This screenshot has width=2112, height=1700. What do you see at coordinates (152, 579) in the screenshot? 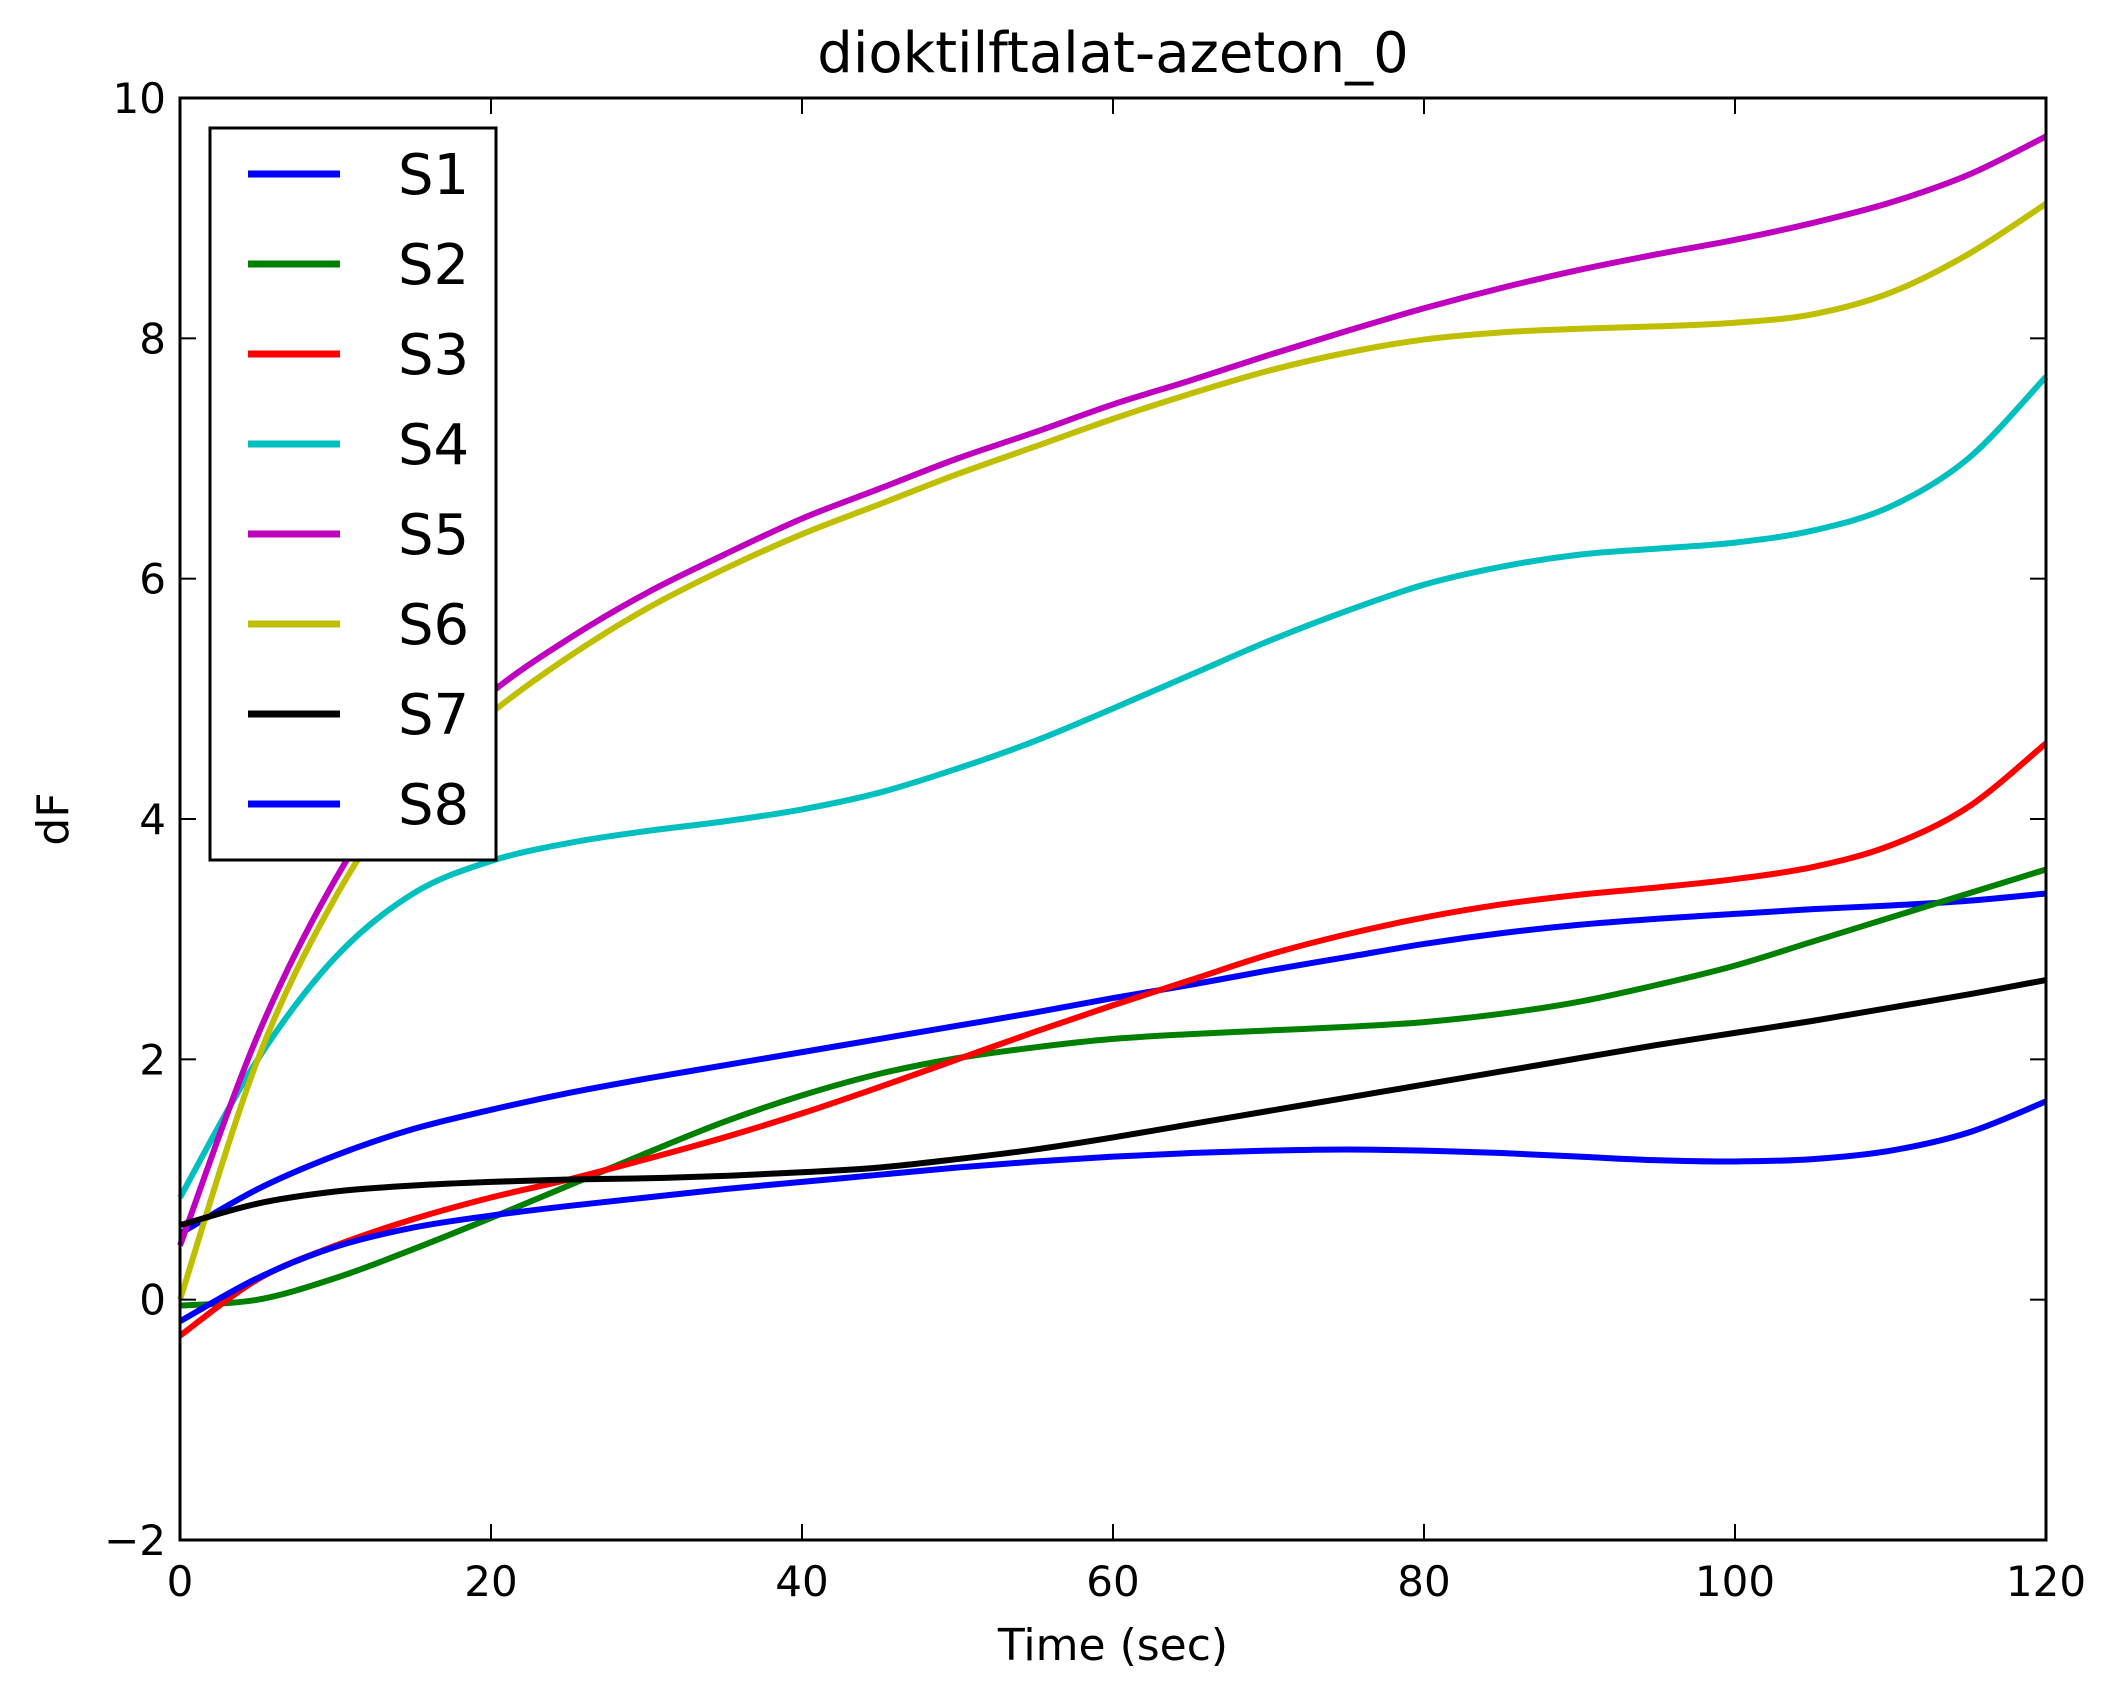
I see `y-tick-label: 6` at bounding box center [152, 579].